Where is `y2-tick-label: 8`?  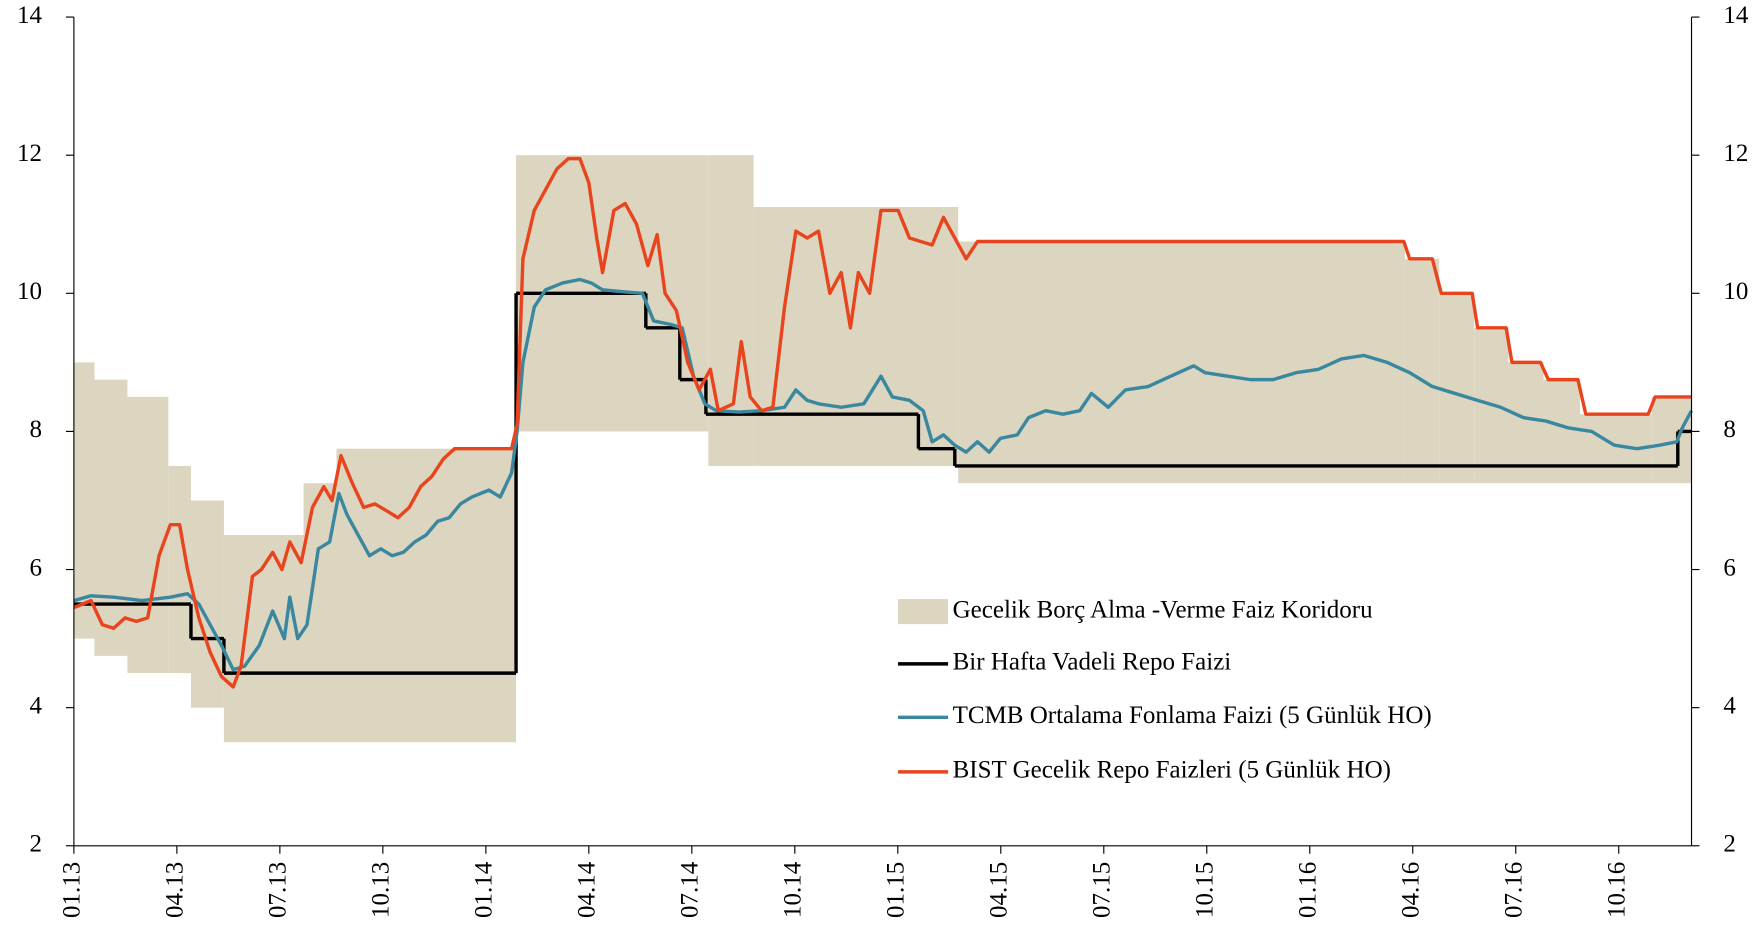
y2-tick-label: 8 is located at coordinates (1729, 429).